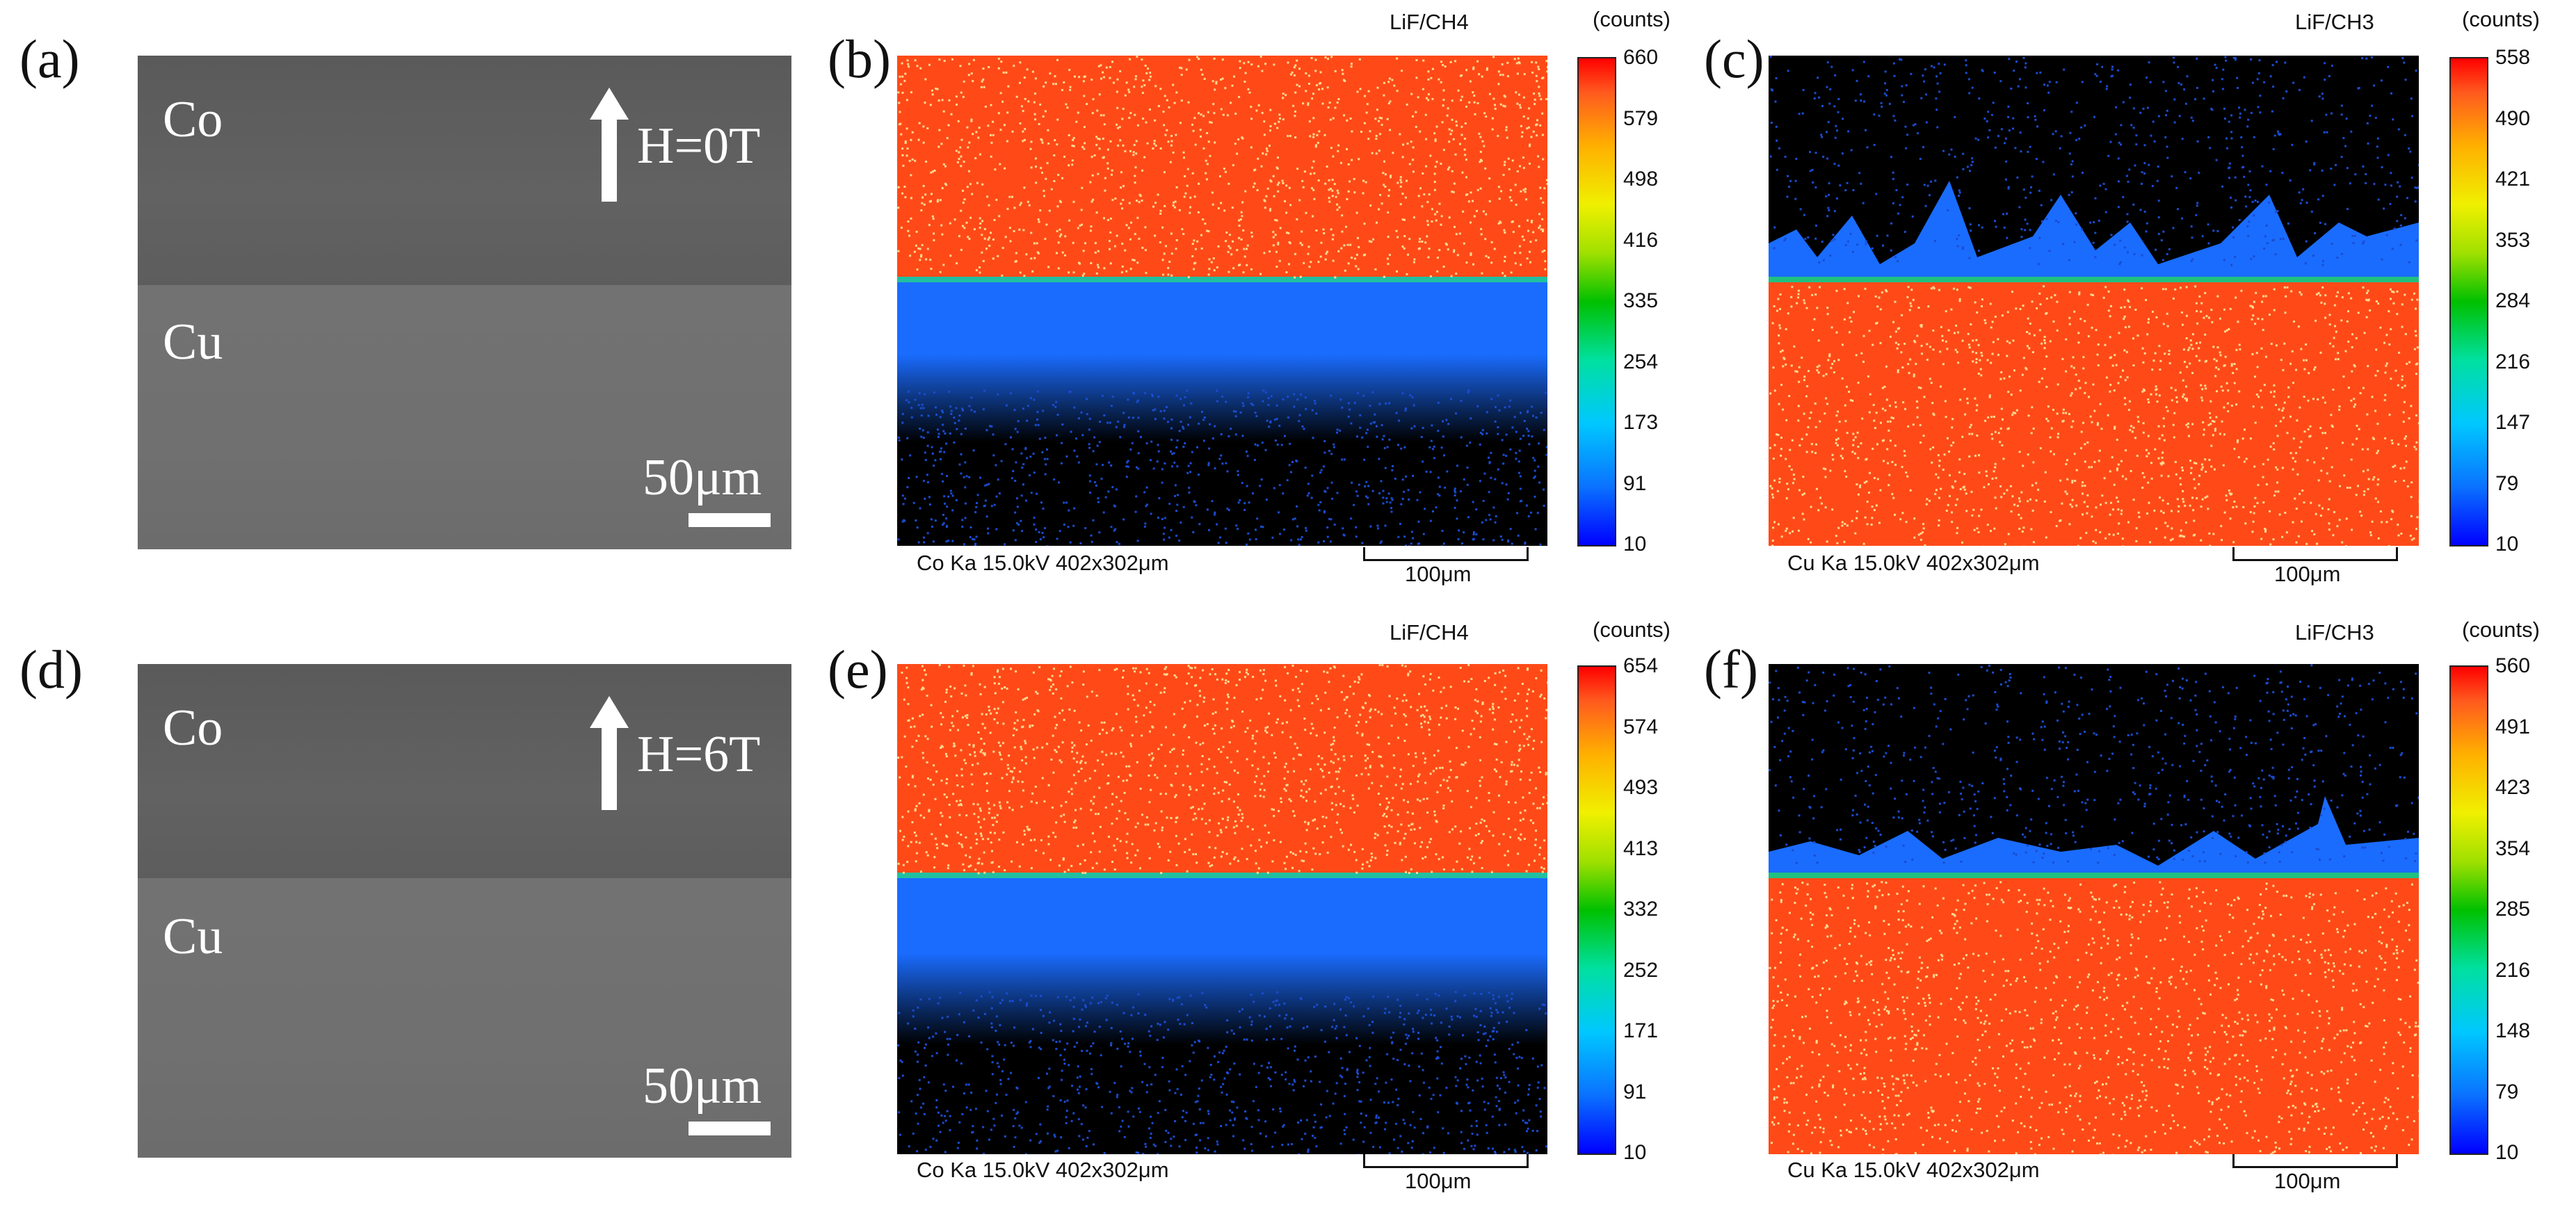 This screenshot has width=2576, height=1214. Describe the element at coordinates (1438, 1181) in the screenshot. I see `map-scale-label-e: 100μm` at that location.